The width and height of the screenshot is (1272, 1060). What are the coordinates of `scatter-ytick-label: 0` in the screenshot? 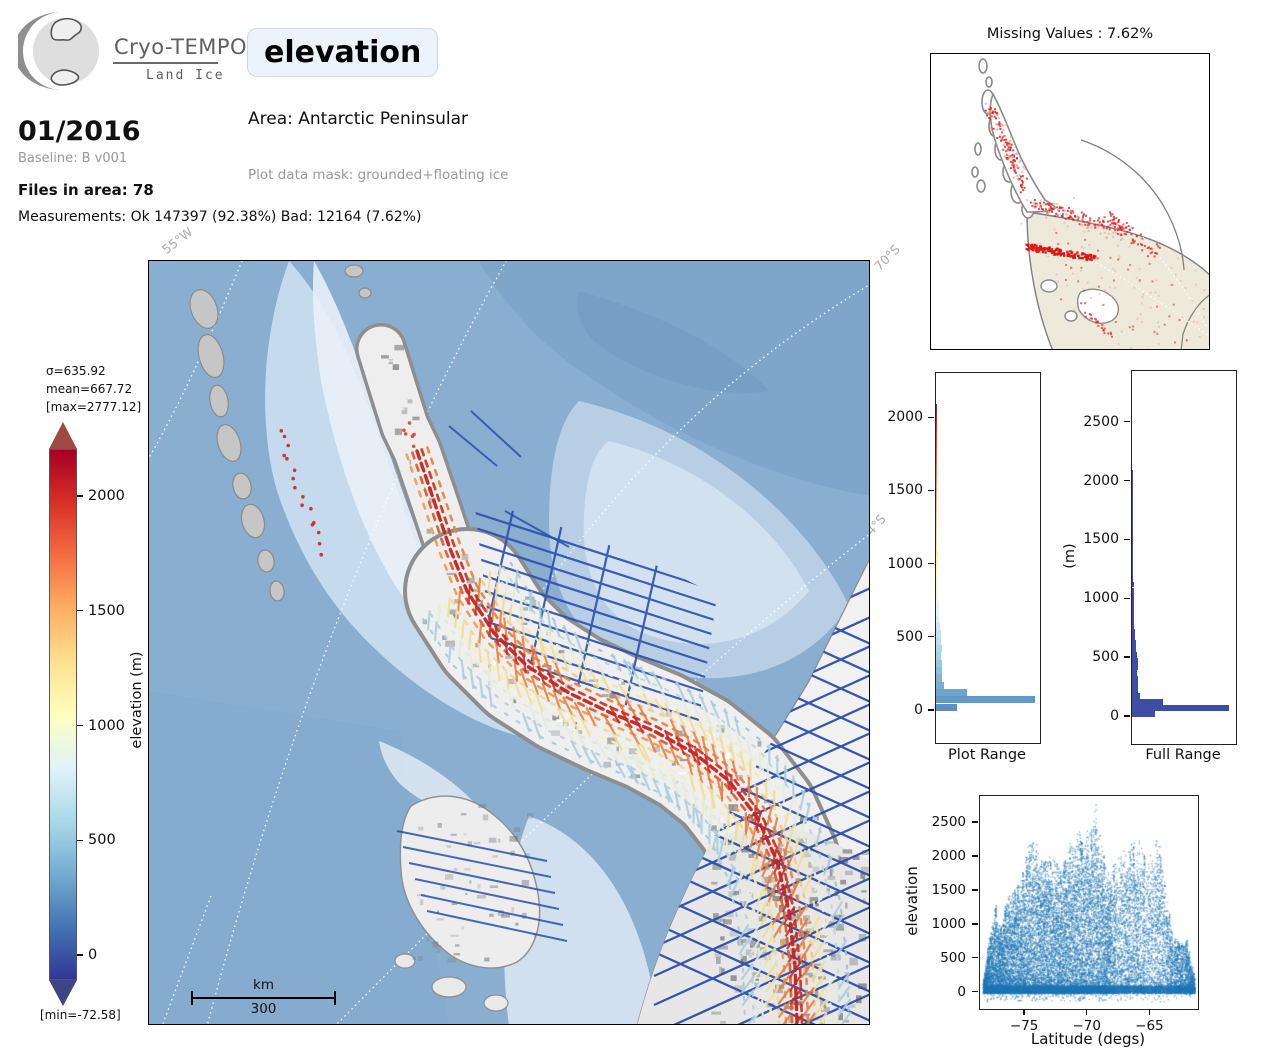 It's located at (961, 991).